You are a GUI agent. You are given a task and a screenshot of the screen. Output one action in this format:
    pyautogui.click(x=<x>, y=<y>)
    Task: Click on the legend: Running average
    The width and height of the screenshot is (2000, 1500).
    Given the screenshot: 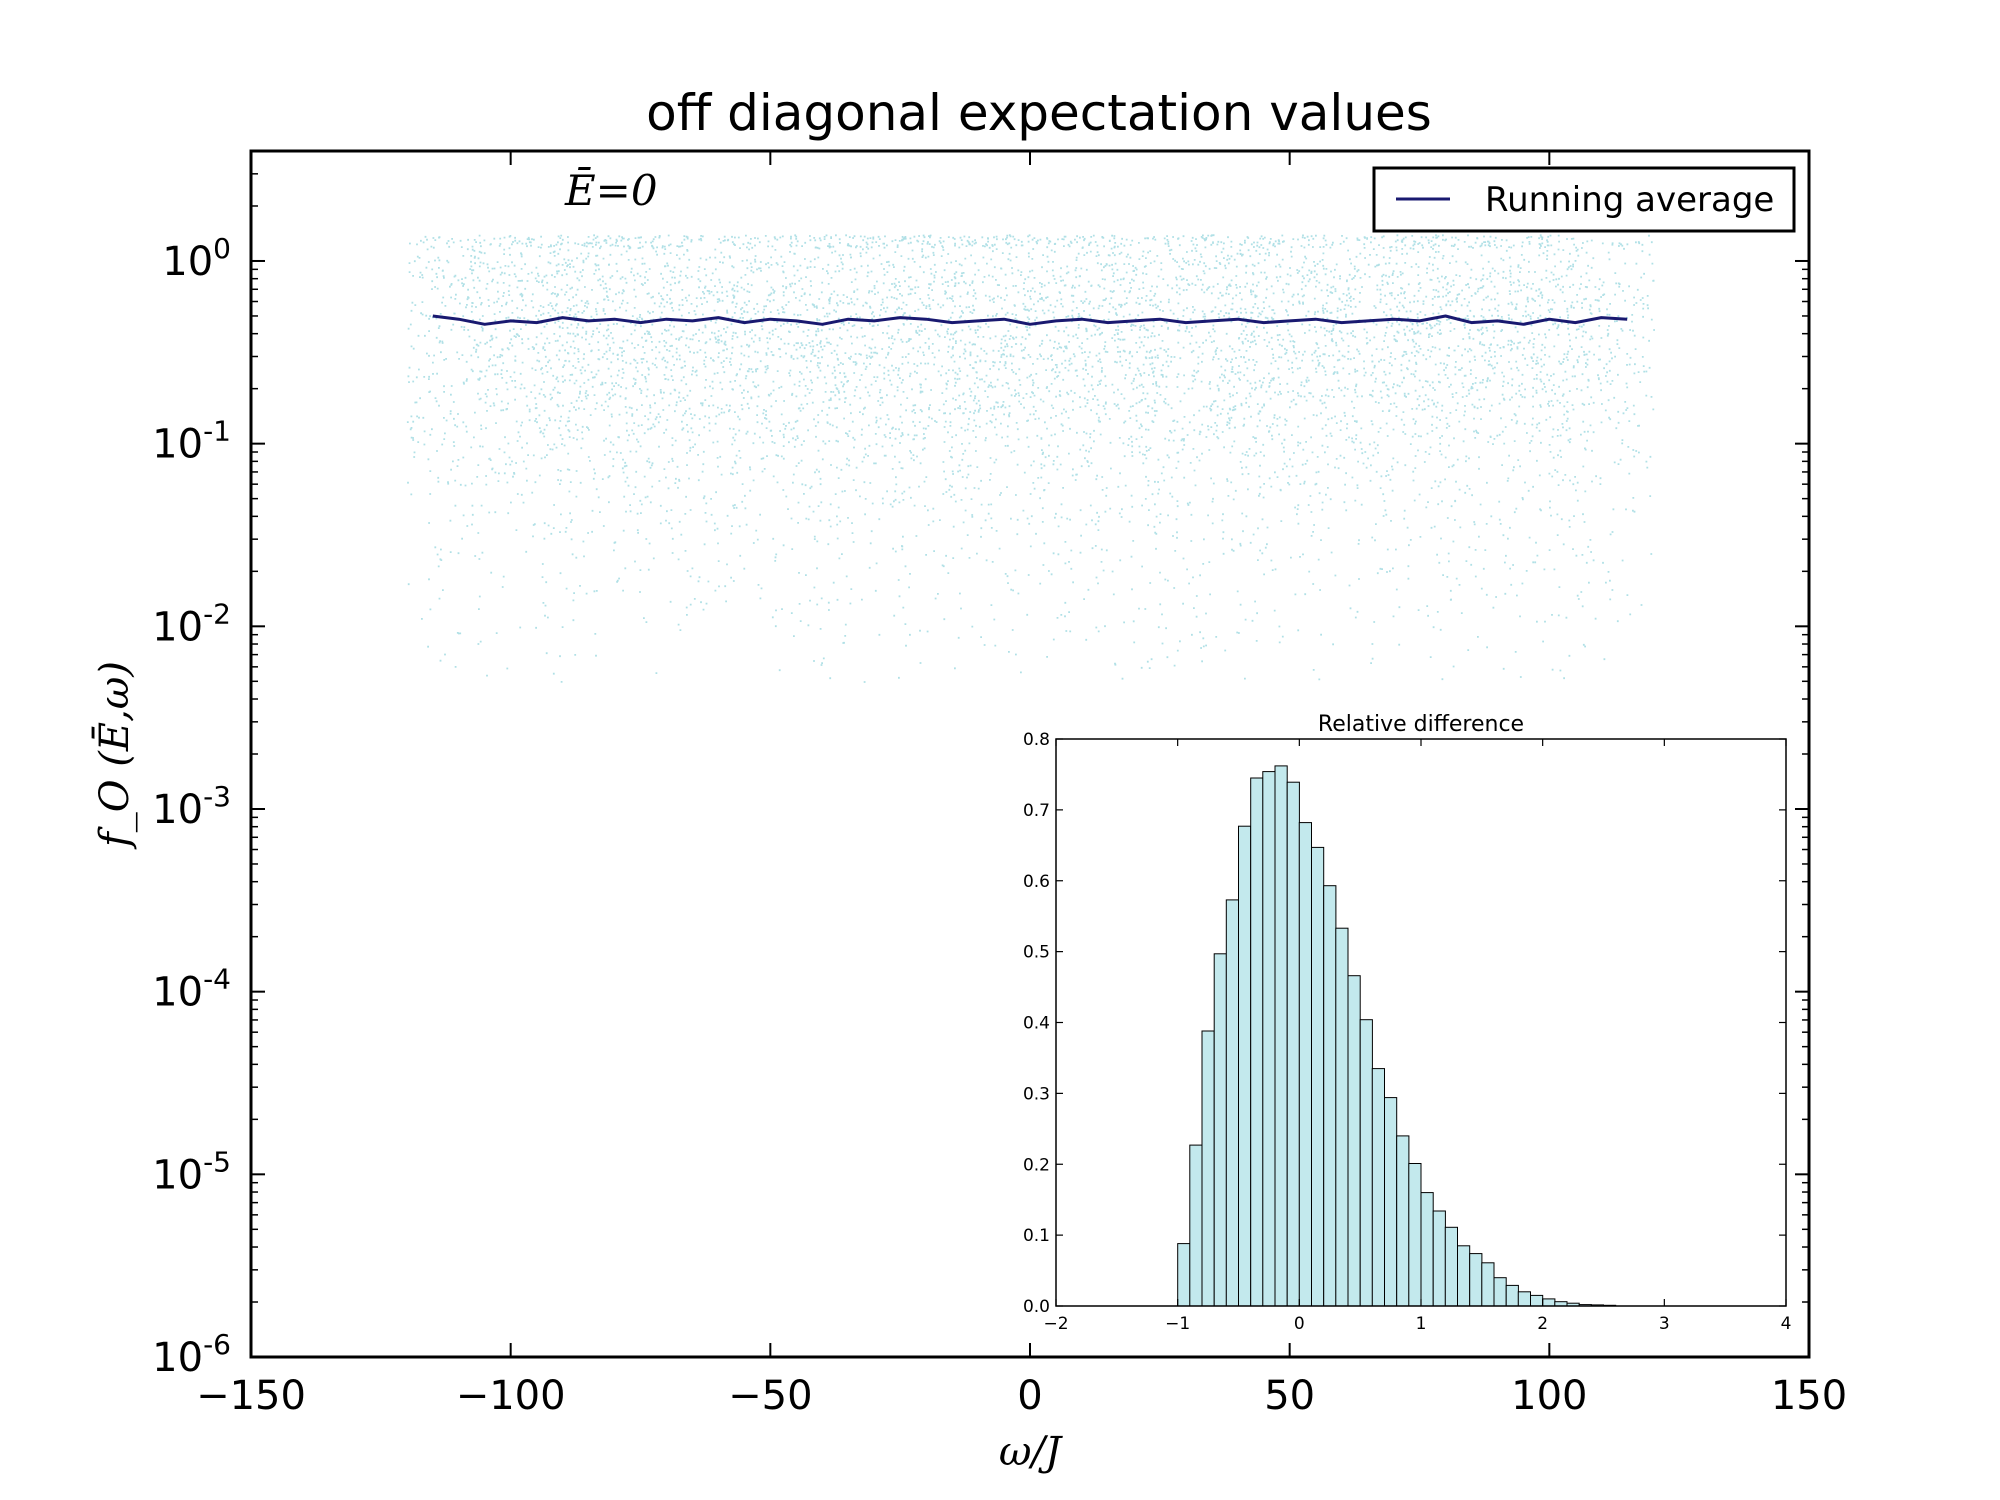 What is the action you would take?
    pyautogui.click(x=1584, y=199)
    